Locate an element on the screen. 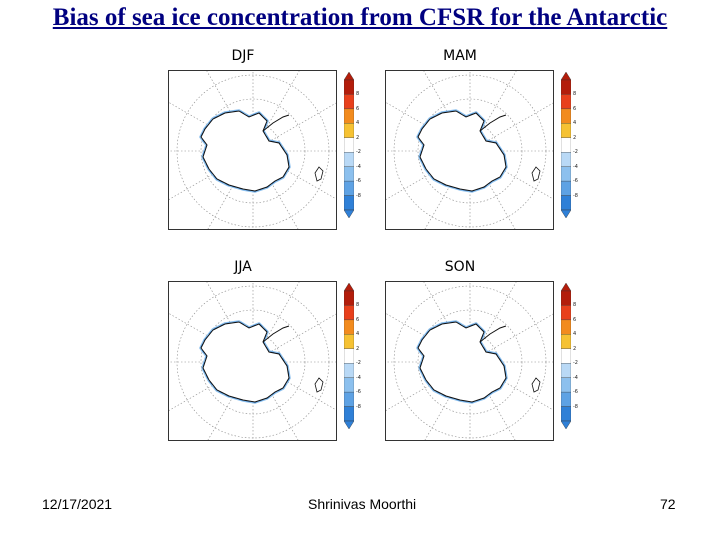  panel-title: DJF is located at coordinates (243, 56).